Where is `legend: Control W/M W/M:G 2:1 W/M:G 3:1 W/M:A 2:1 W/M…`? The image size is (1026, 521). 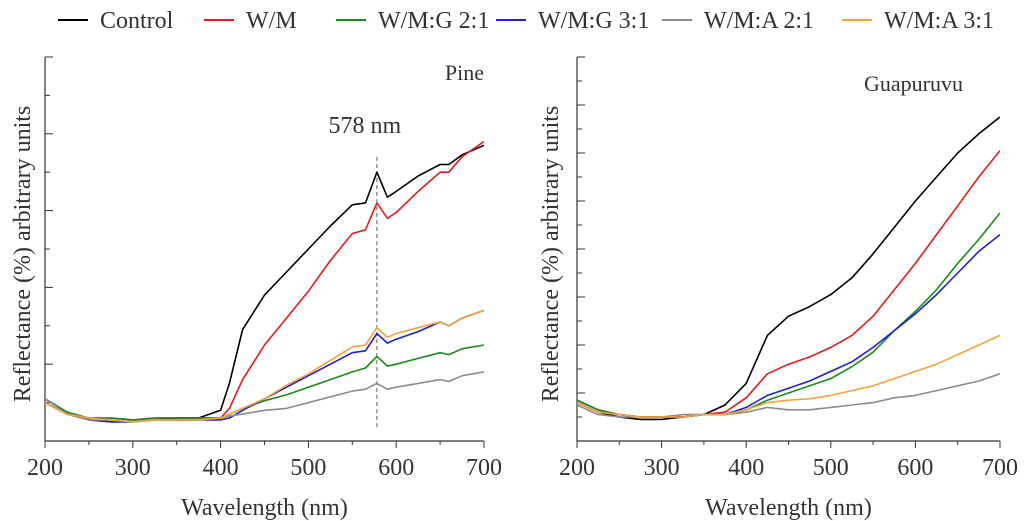 legend: Control W/M W/M:G 2:1 W/M:G 3:1 W/M:A 2:1 W/M… is located at coordinates (526, 21).